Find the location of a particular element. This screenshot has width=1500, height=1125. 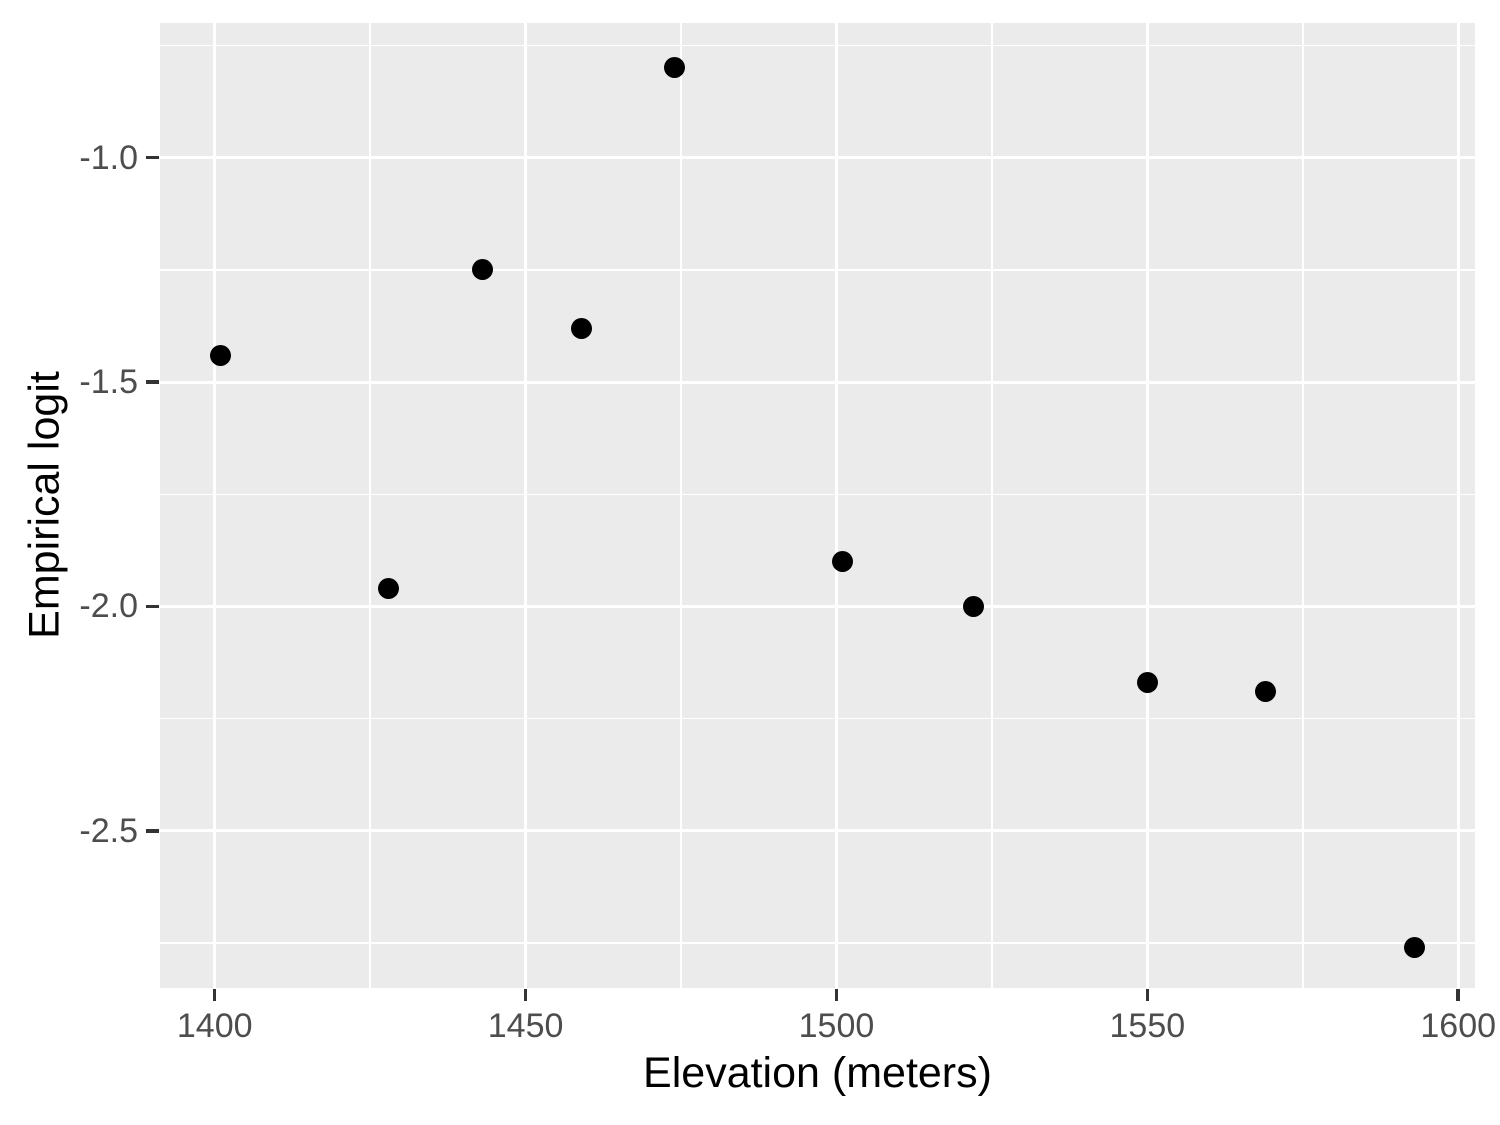

x-tick-label: 1550 is located at coordinates (1147, 1026).